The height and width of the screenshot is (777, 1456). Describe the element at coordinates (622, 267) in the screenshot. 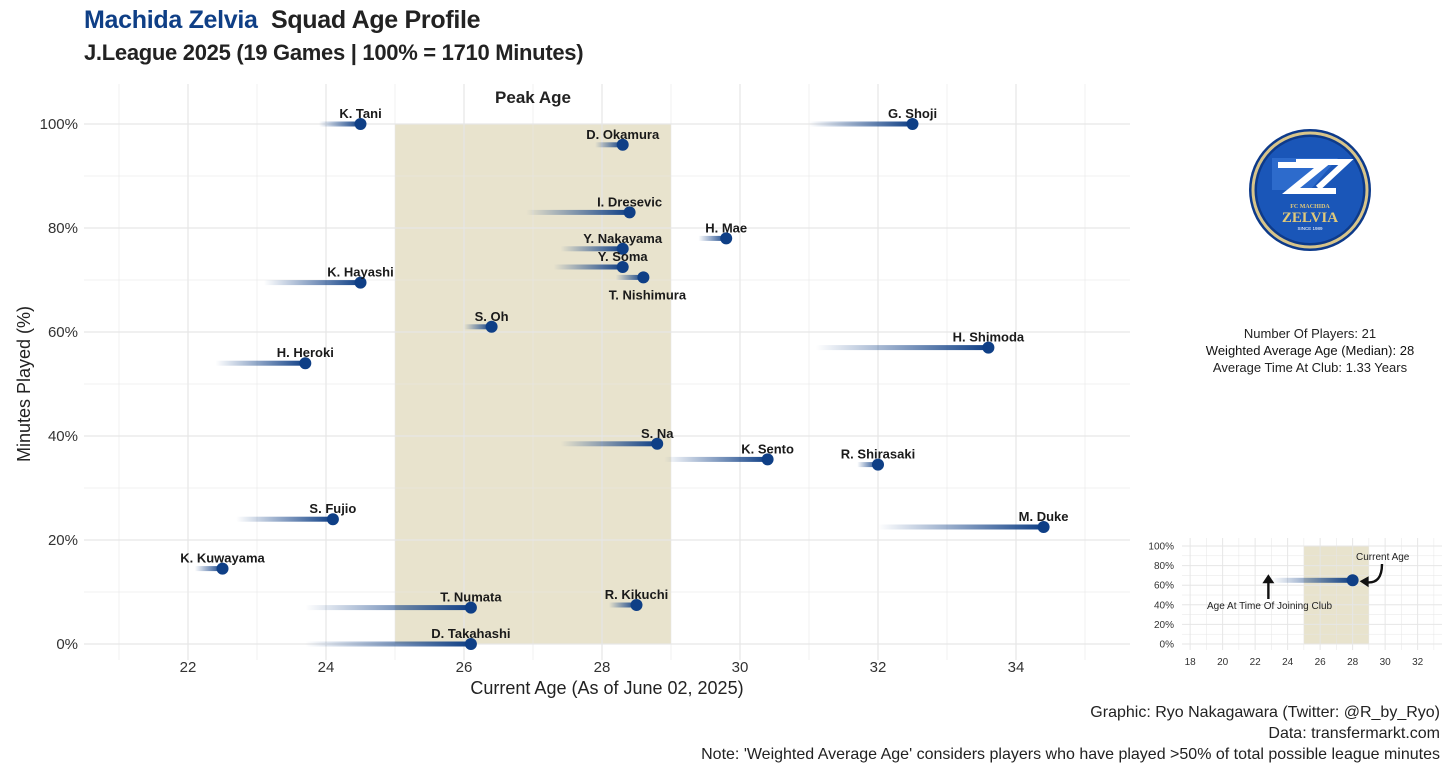

I see `point-y-soma` at that location.